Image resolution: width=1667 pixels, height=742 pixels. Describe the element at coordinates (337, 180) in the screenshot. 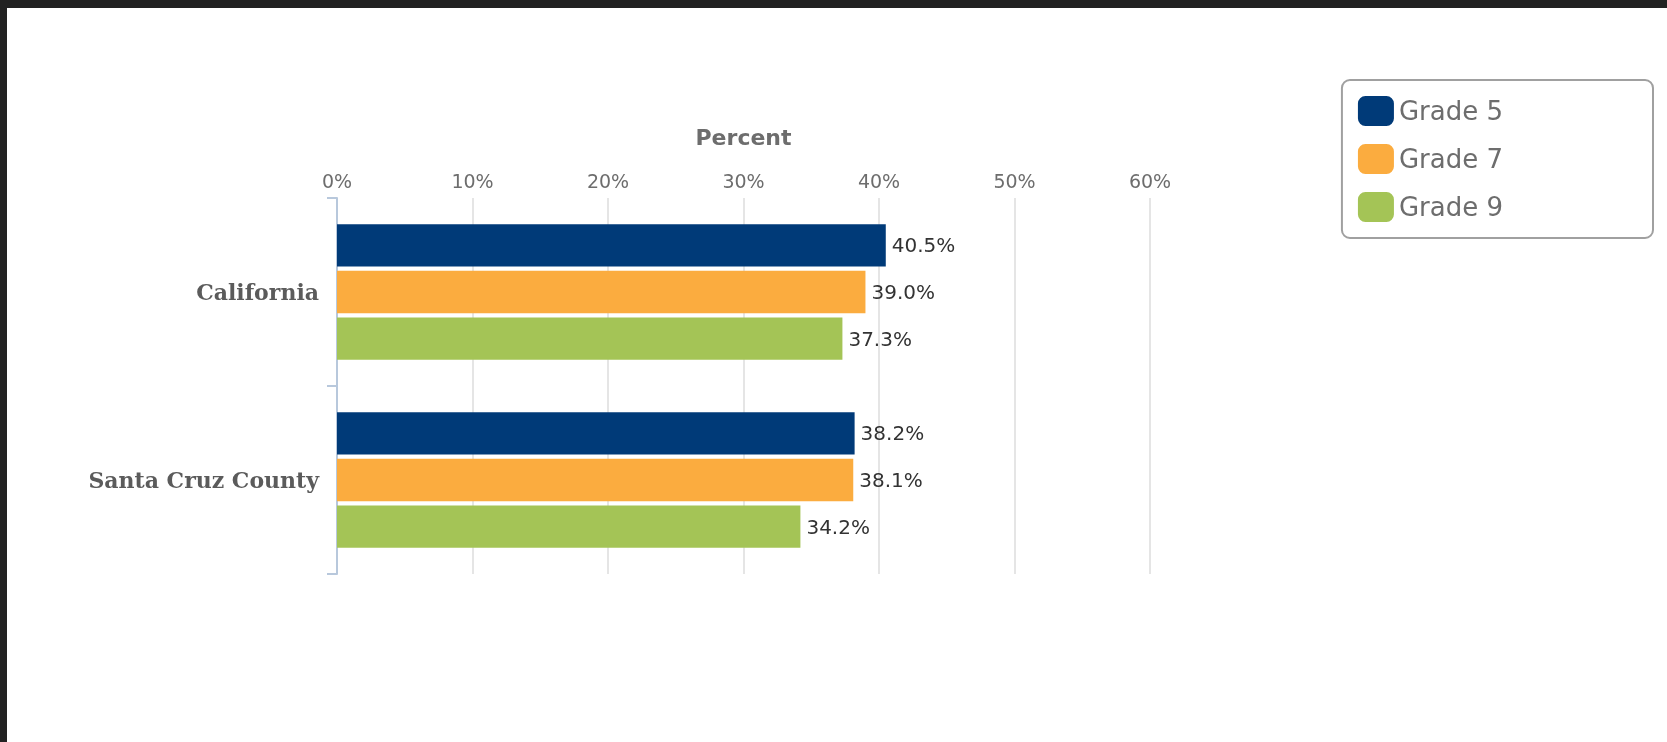

I see `x-tick-label: 0%` at that location.